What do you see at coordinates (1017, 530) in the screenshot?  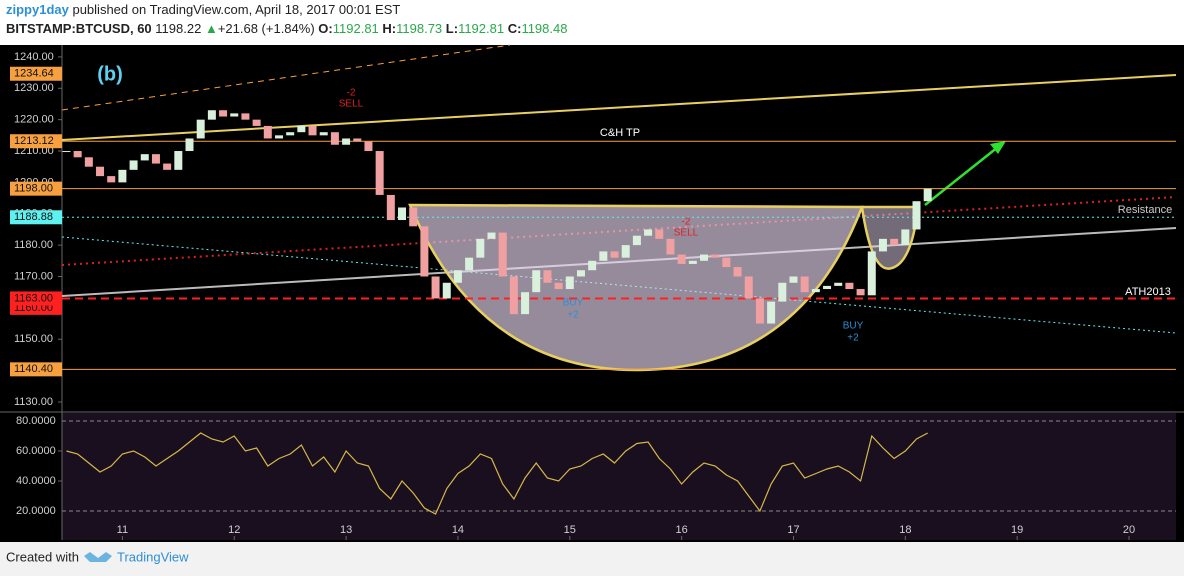 I see `x-tick-label: 19` at bounding box center [1017, 530].